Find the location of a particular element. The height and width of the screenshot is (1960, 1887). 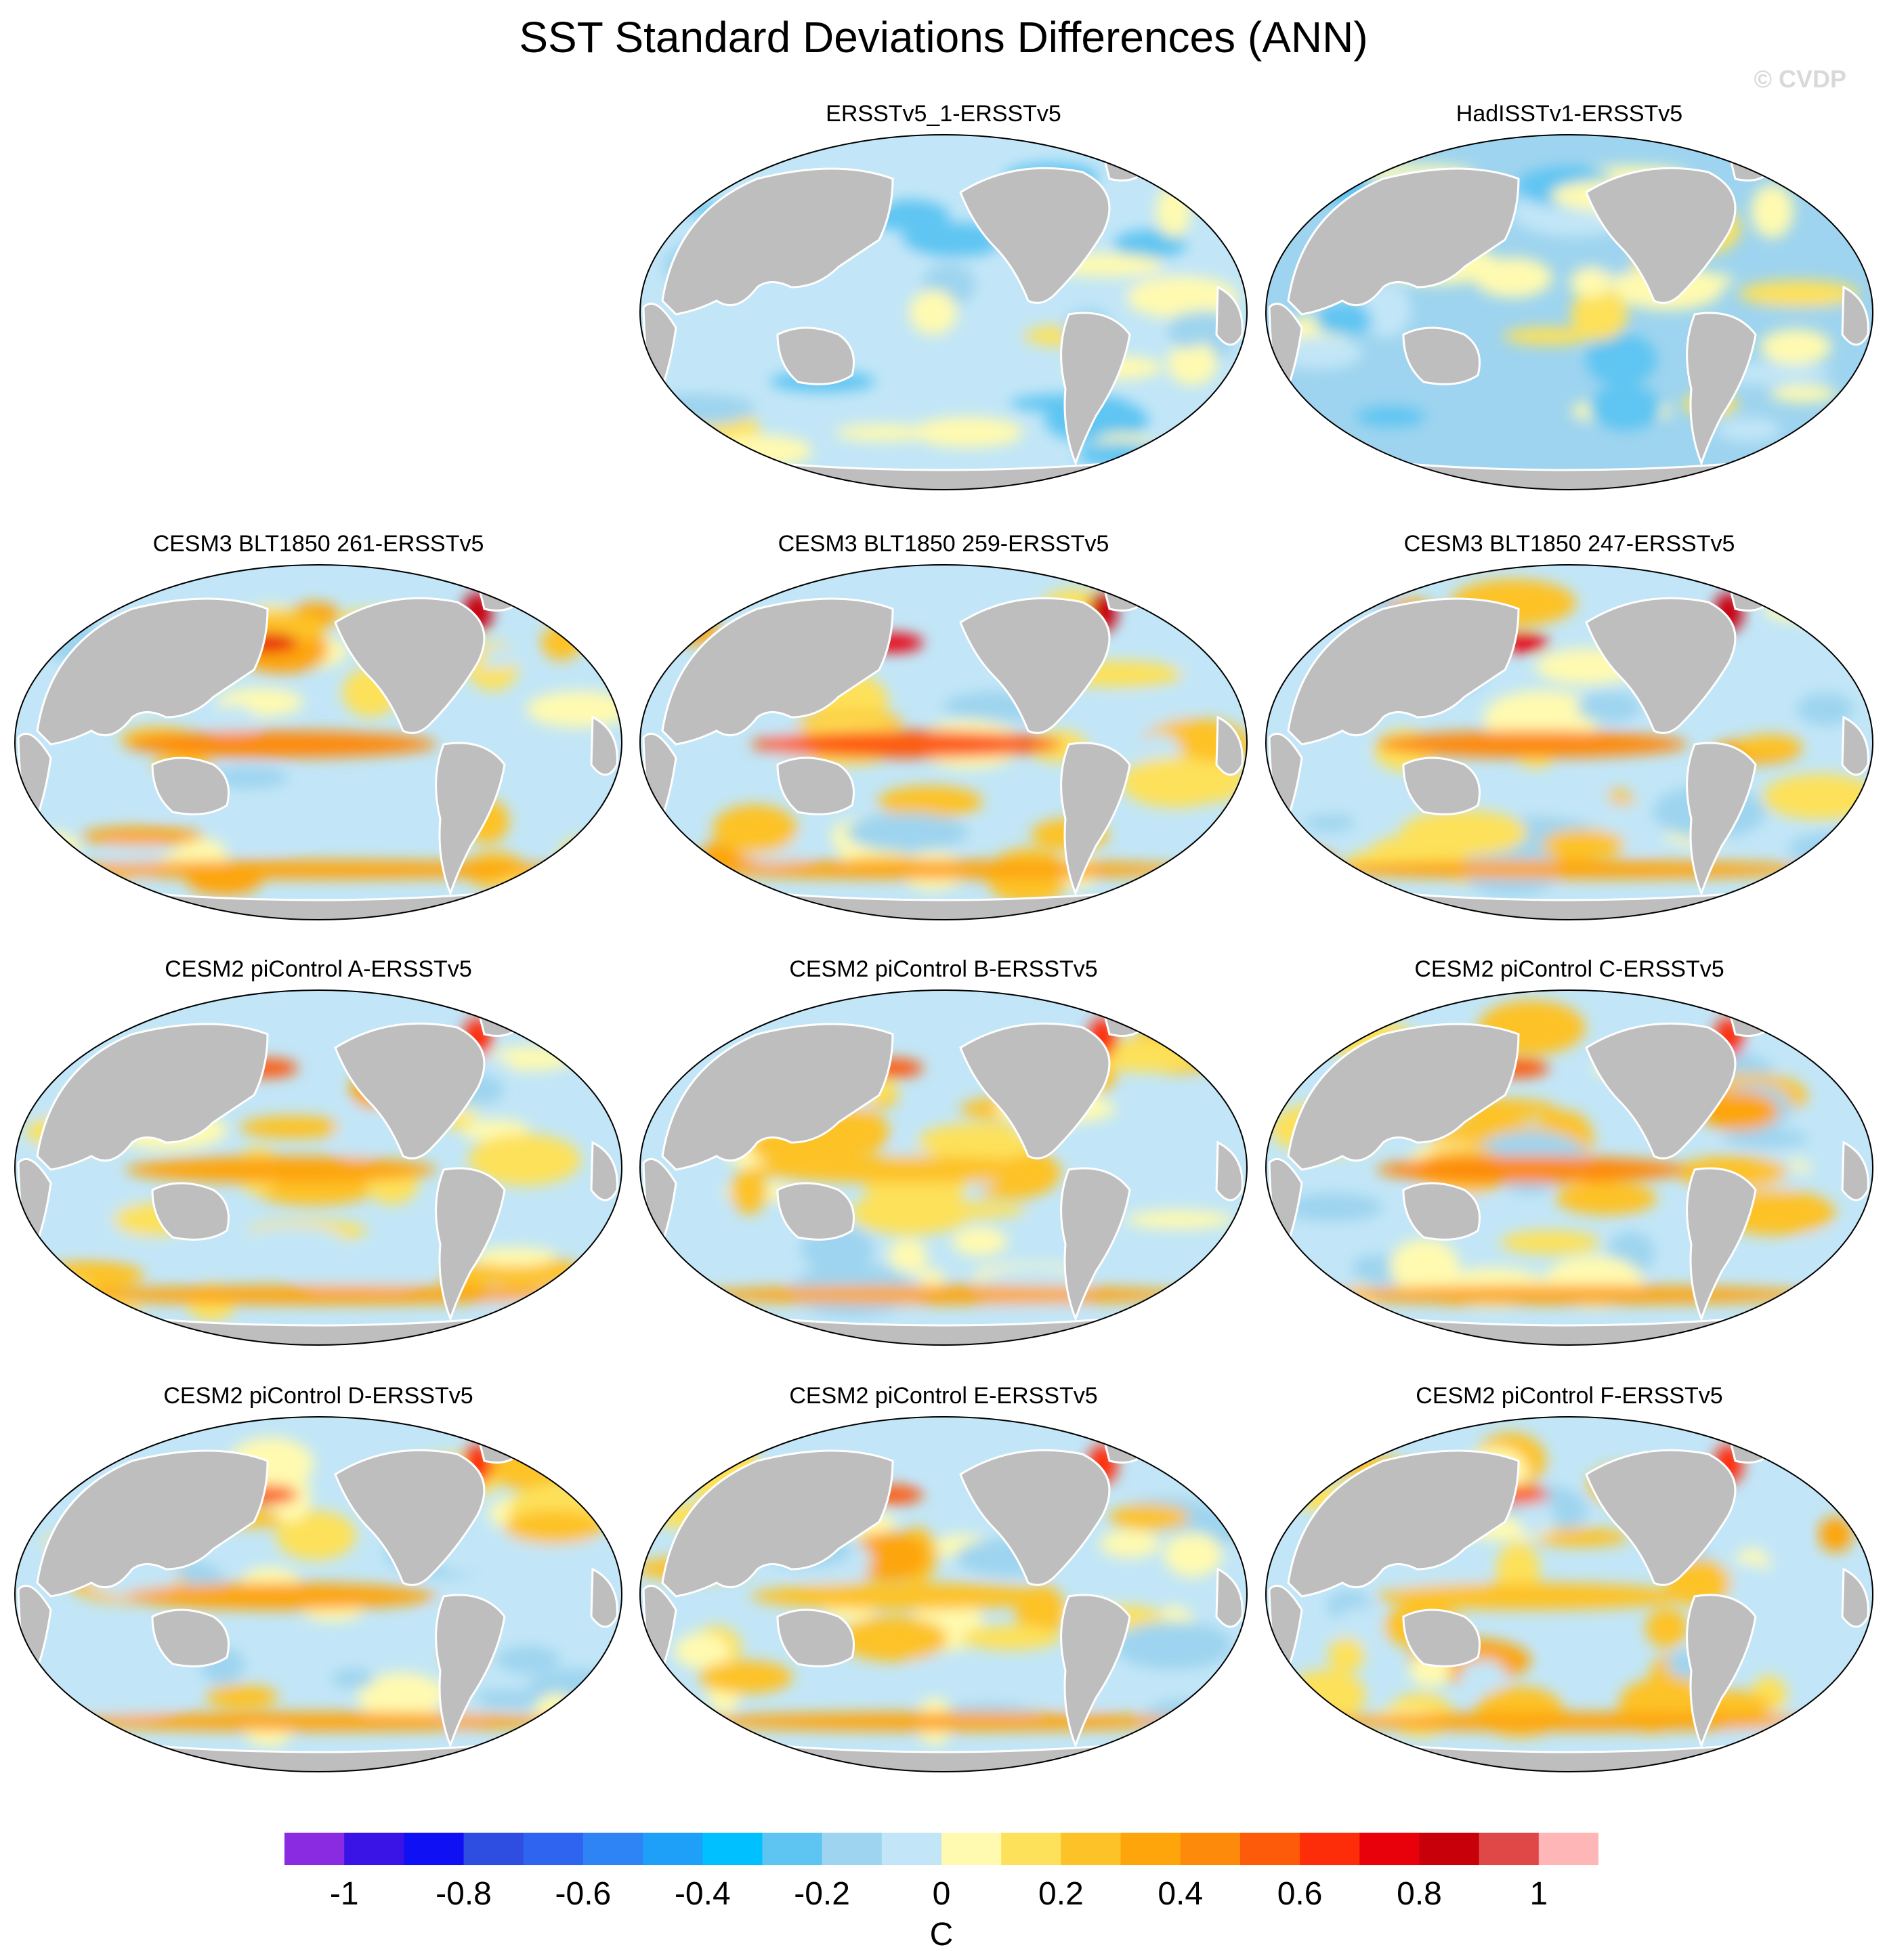

map-panel: CESM3 BLT1850 261-ERSSTv5 is located at coordinates (318, 726).